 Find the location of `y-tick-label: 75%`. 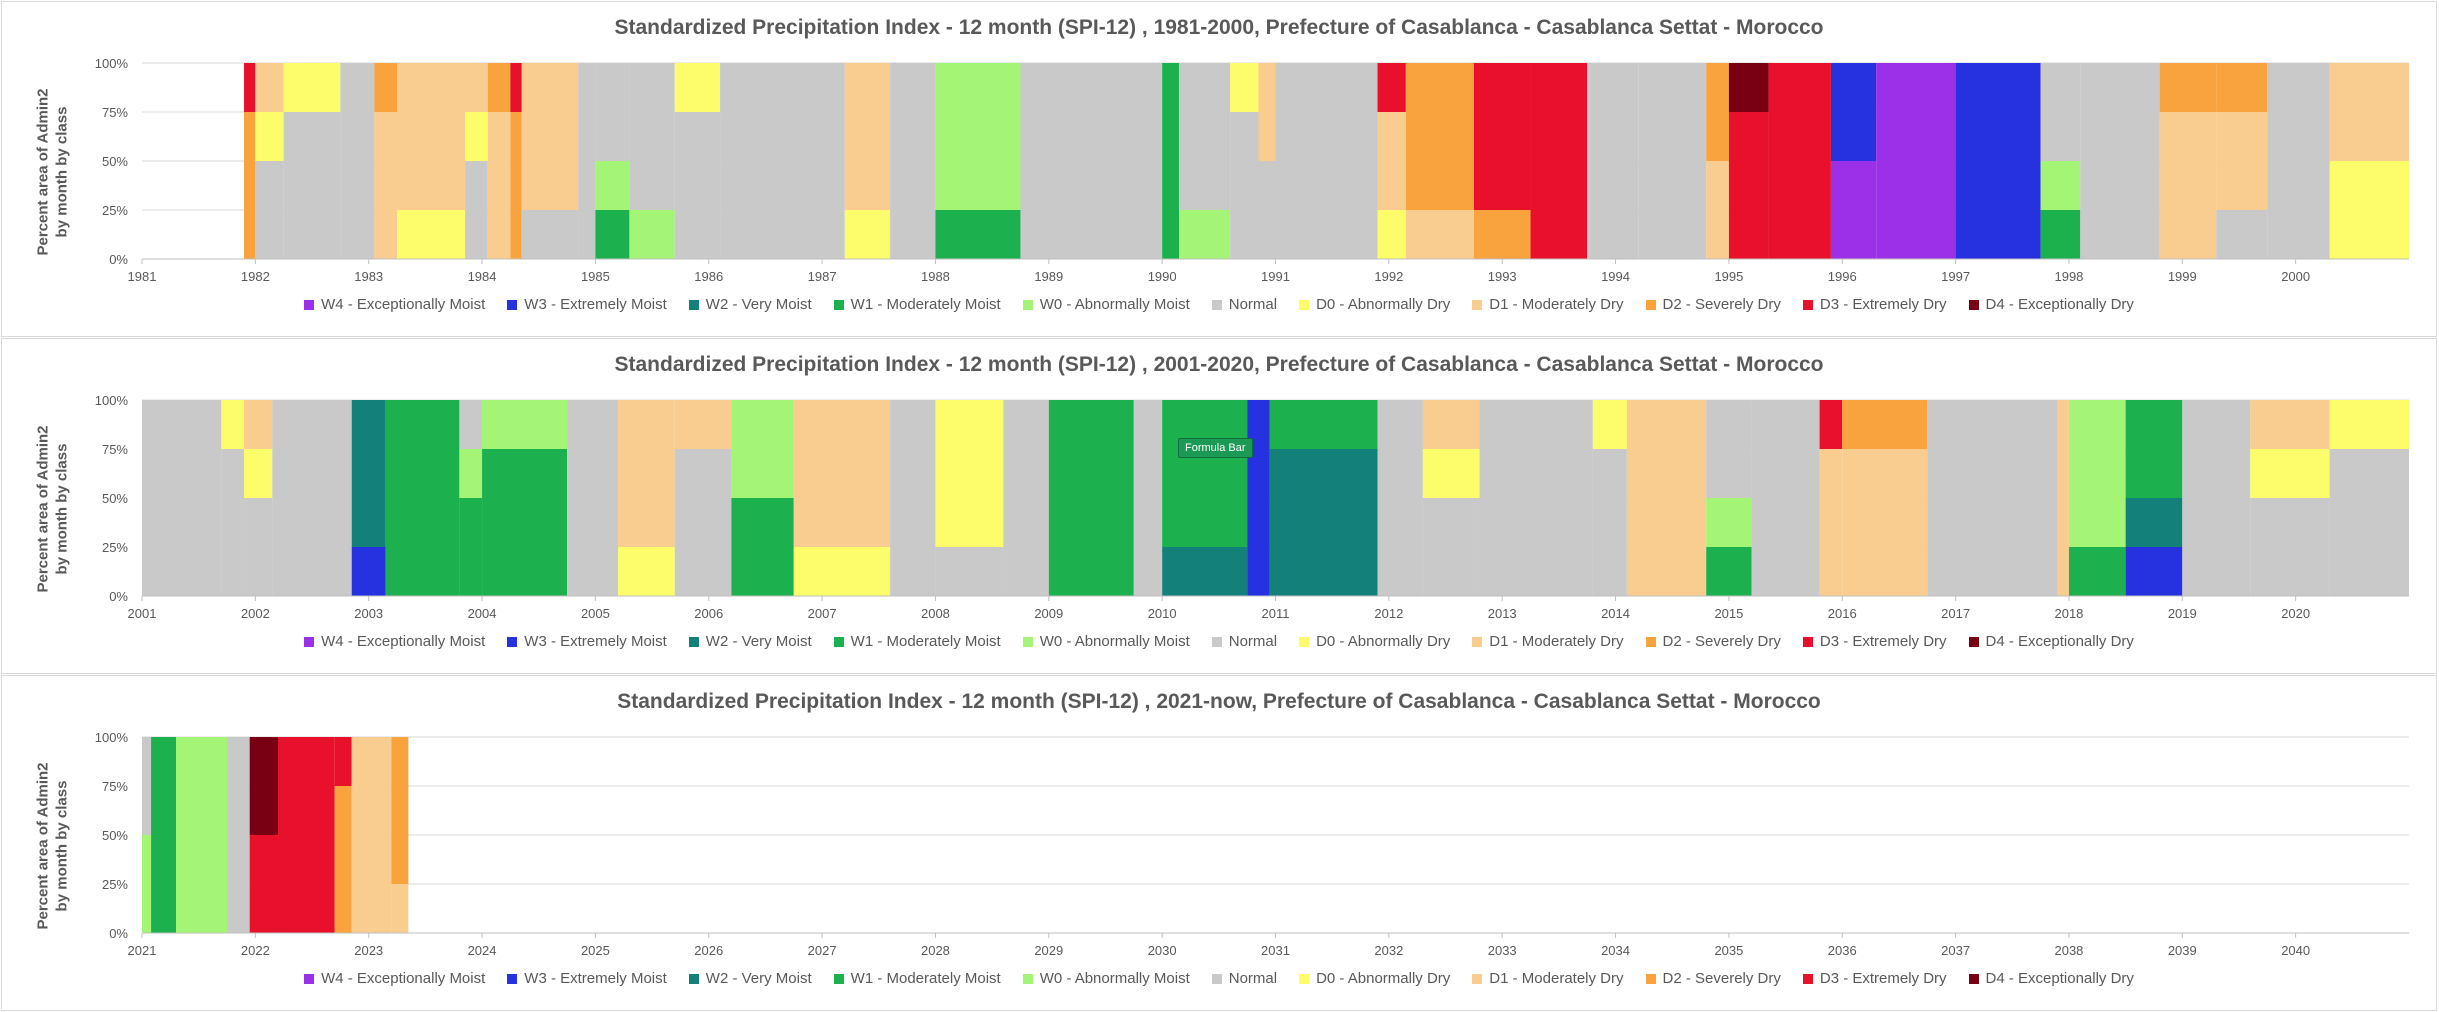

y-tick-label: 75% is located at coordinates (115, 786).